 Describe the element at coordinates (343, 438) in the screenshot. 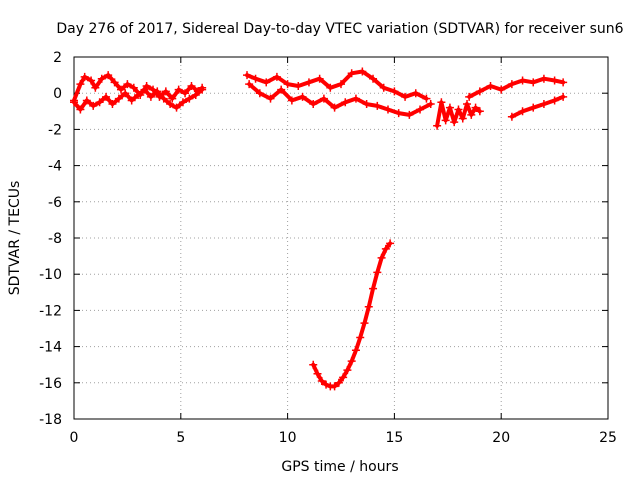

I see `x-tick-labels: 0 5 10 15 20 25` at that location.